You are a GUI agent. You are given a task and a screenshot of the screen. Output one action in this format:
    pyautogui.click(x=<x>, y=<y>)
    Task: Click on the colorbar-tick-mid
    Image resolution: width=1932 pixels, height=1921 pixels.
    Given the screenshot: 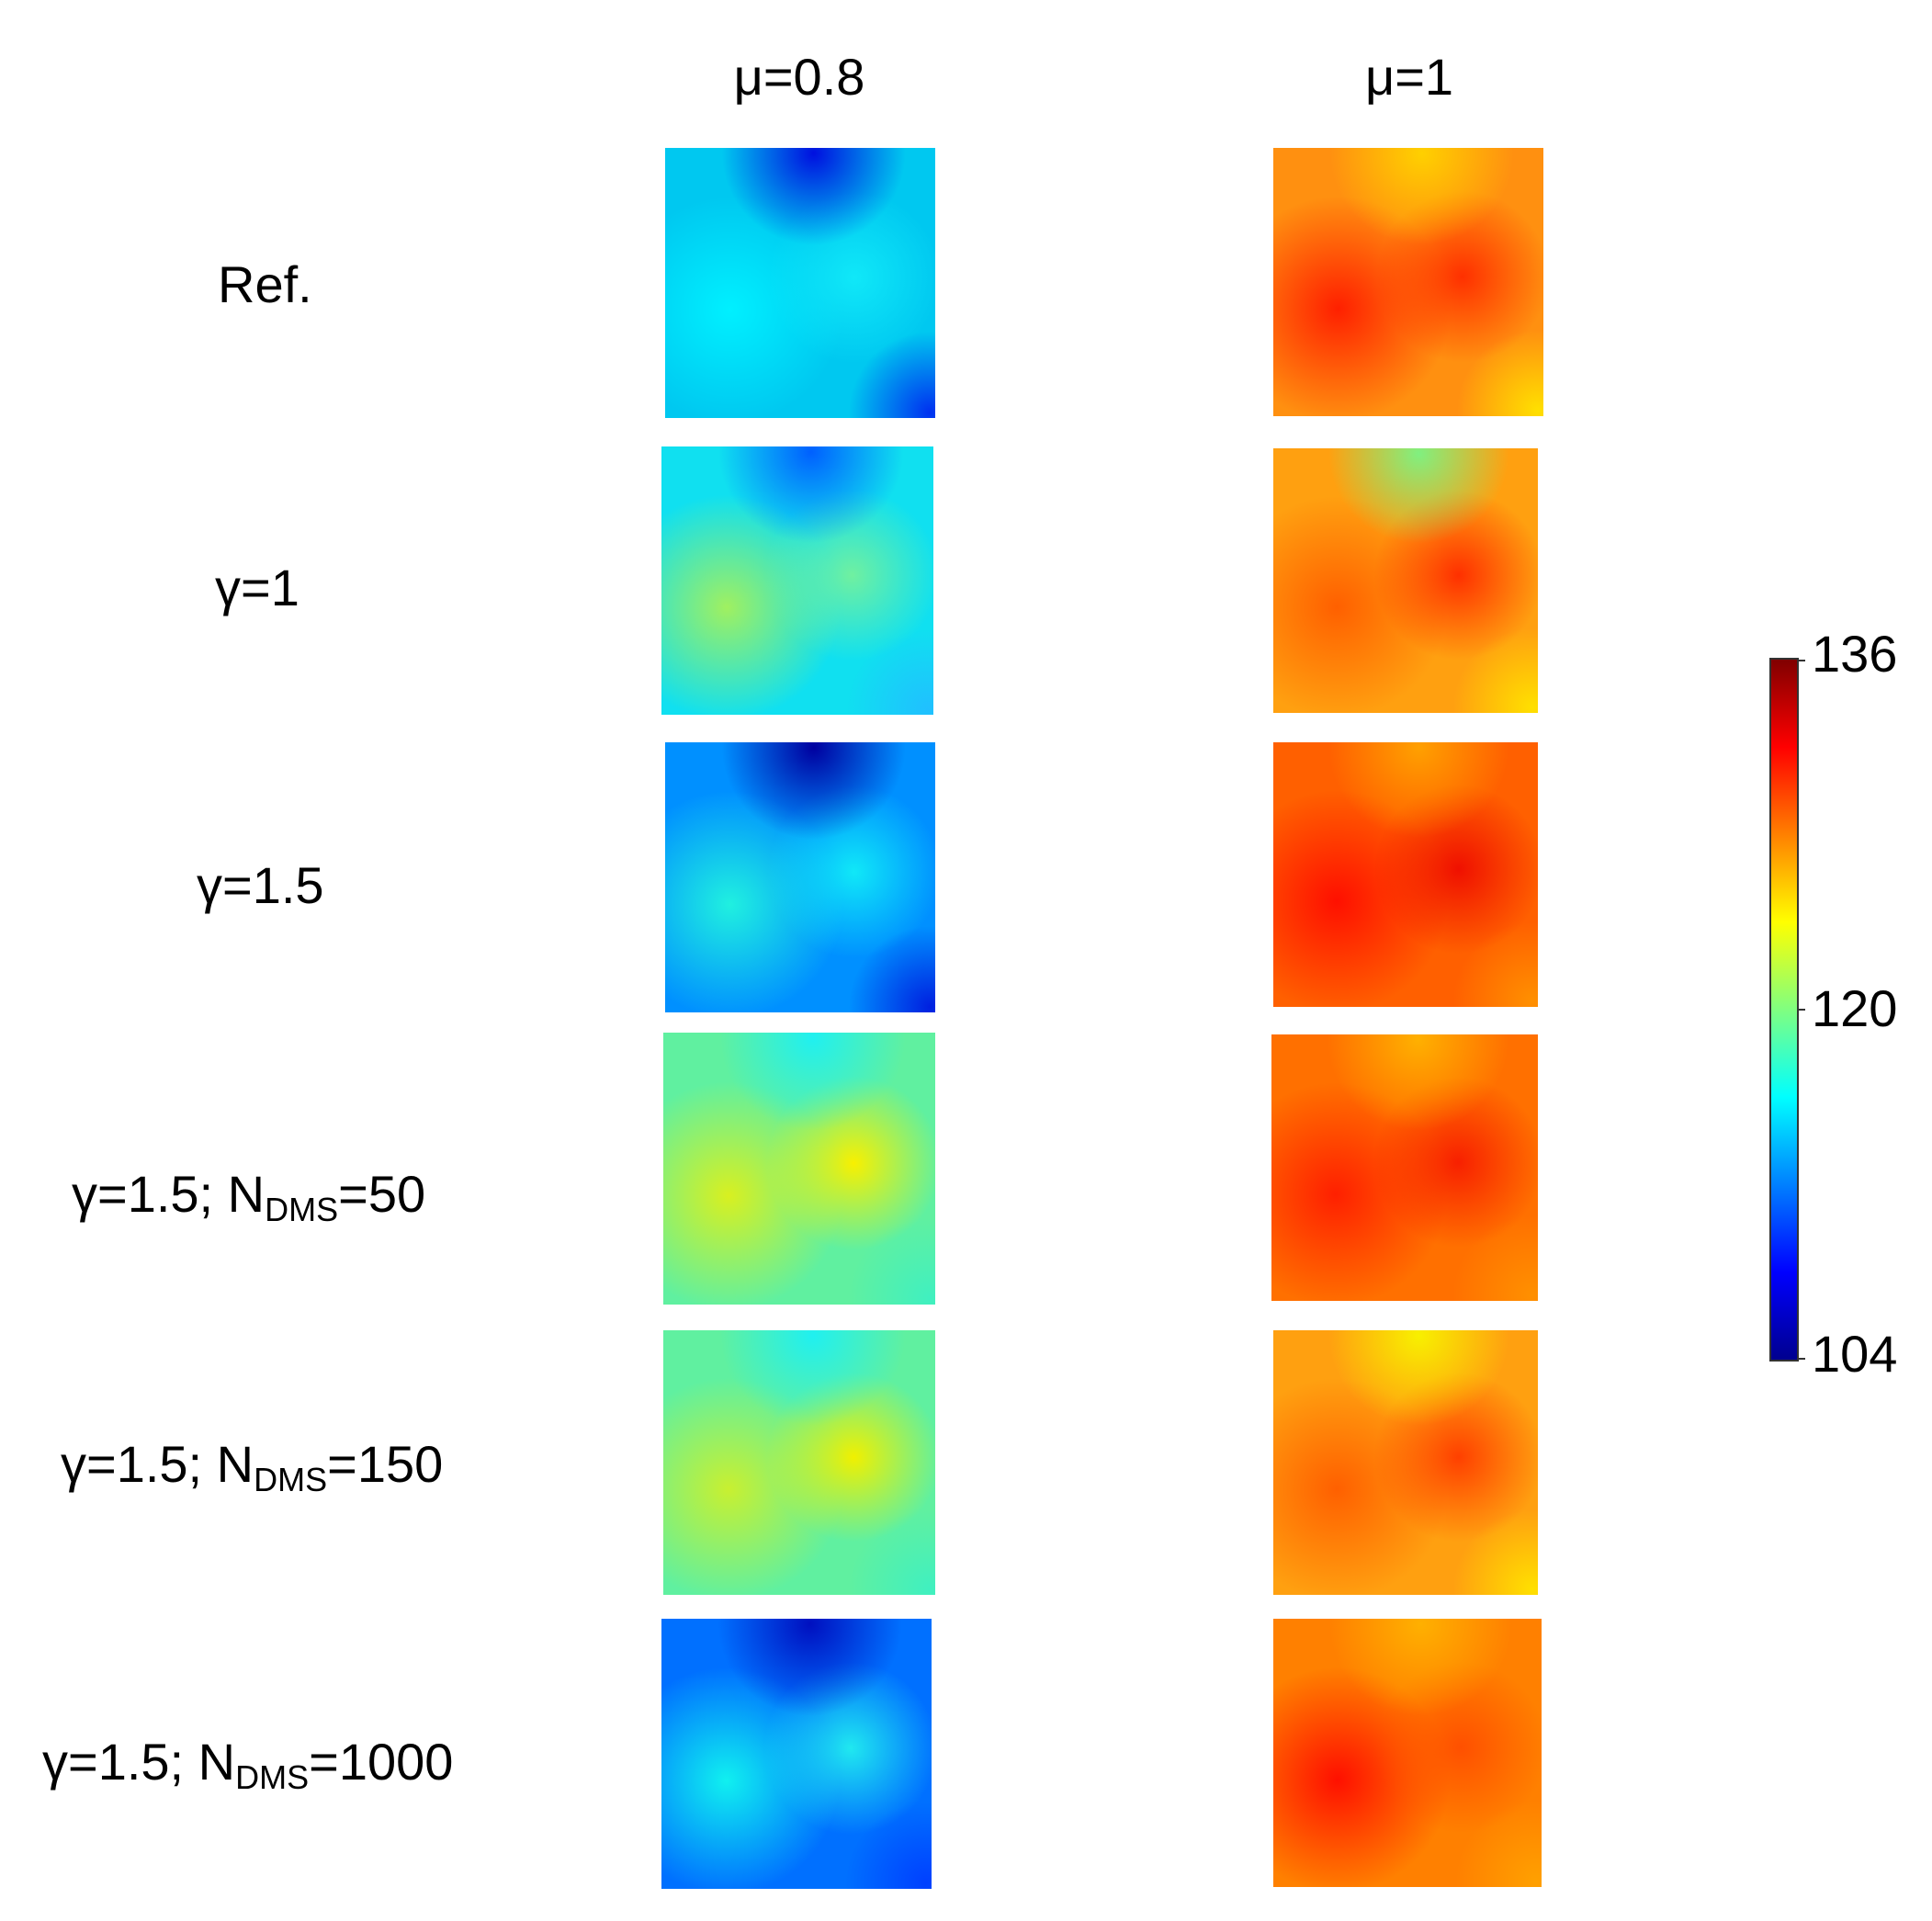 What is the action you would take?
    pyautogui.click(x=1801, y=1010)
    